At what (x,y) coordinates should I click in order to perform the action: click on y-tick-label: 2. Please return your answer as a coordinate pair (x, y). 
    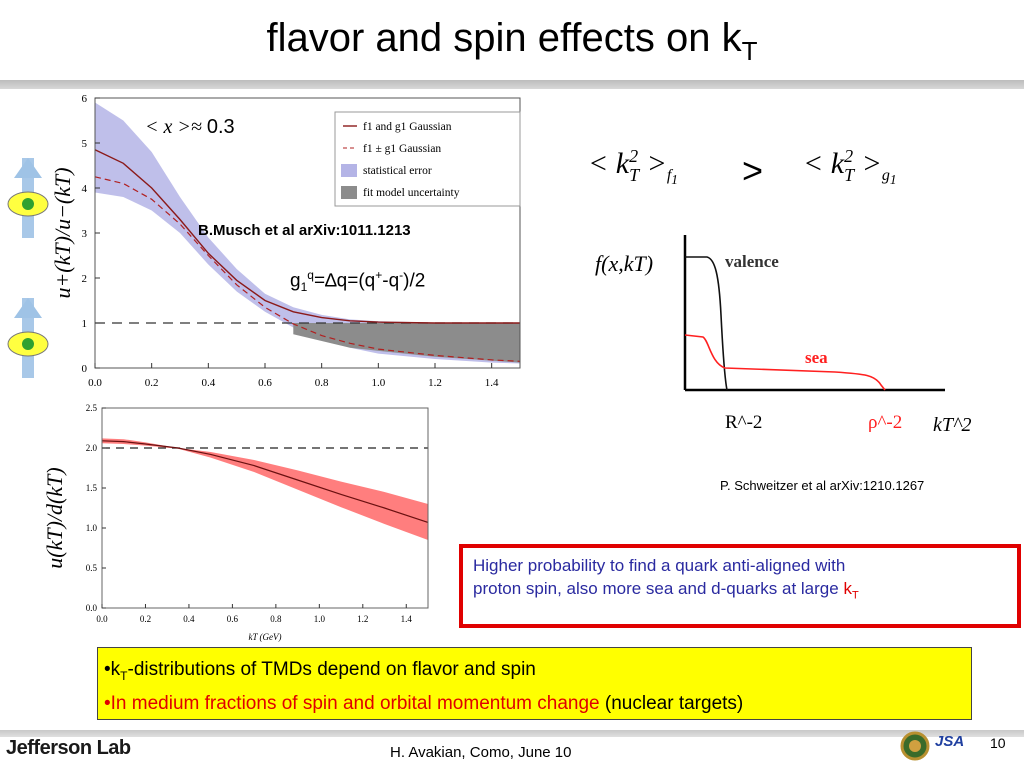
    Looking at the image, I should click on (85, 279).